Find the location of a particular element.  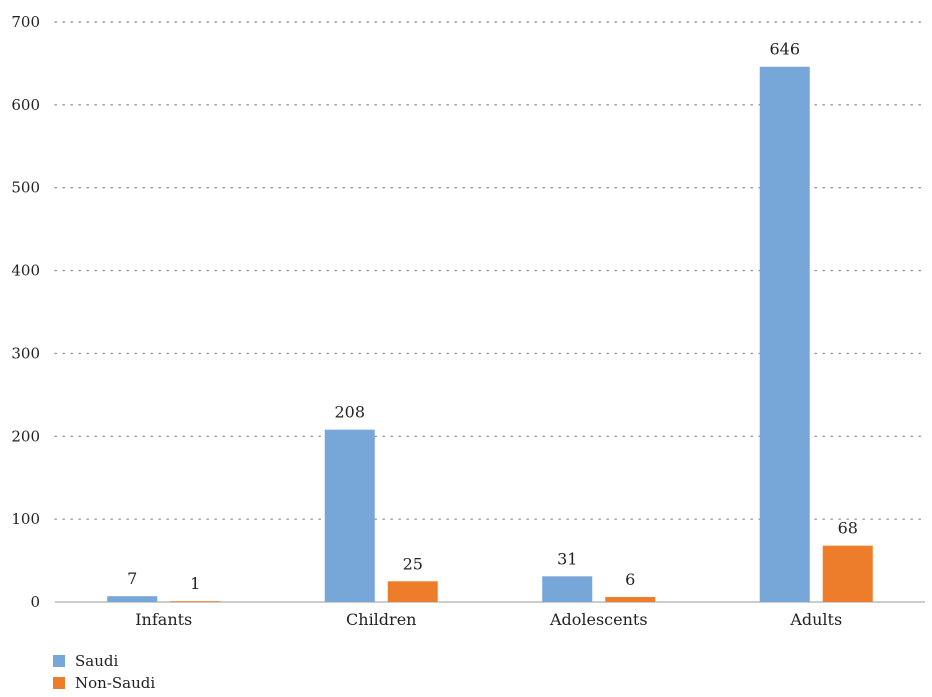

y-tick-label-200: 200 is located at coordinates (25, 436).